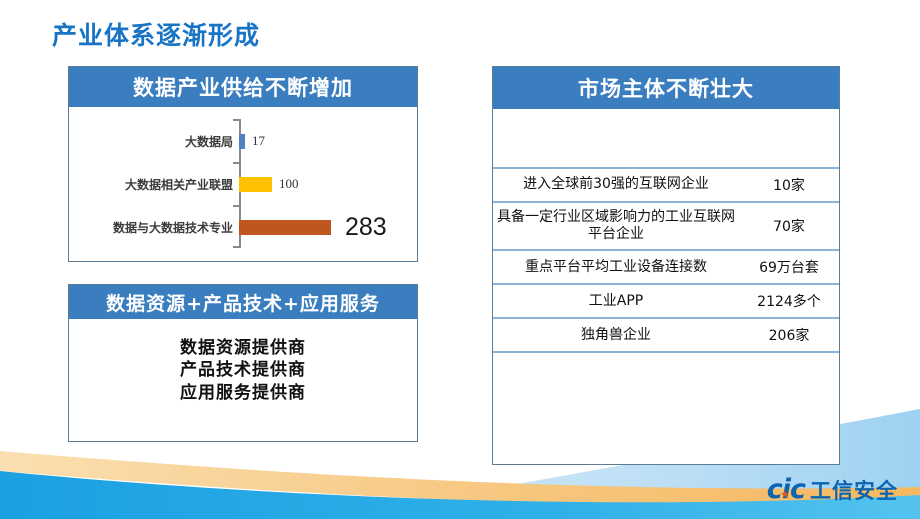 The width and height of the screenshot is (920, 519). I want to click on panel-chain-body: 数据资源提供商 产品技术提供商 应用服务提供商, so click(243, 361).